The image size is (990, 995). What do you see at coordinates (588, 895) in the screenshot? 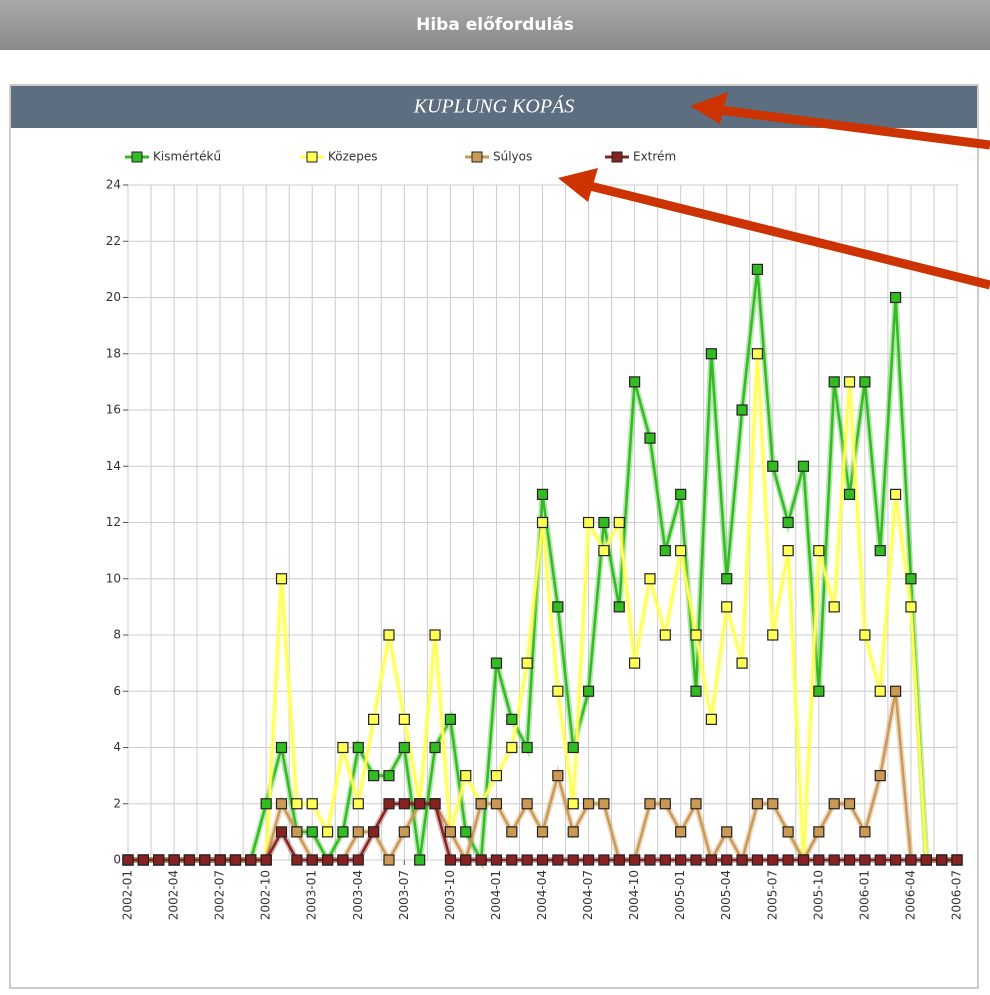
I see `x-tick-label: 2004-07` at bounding box center [588, 895].